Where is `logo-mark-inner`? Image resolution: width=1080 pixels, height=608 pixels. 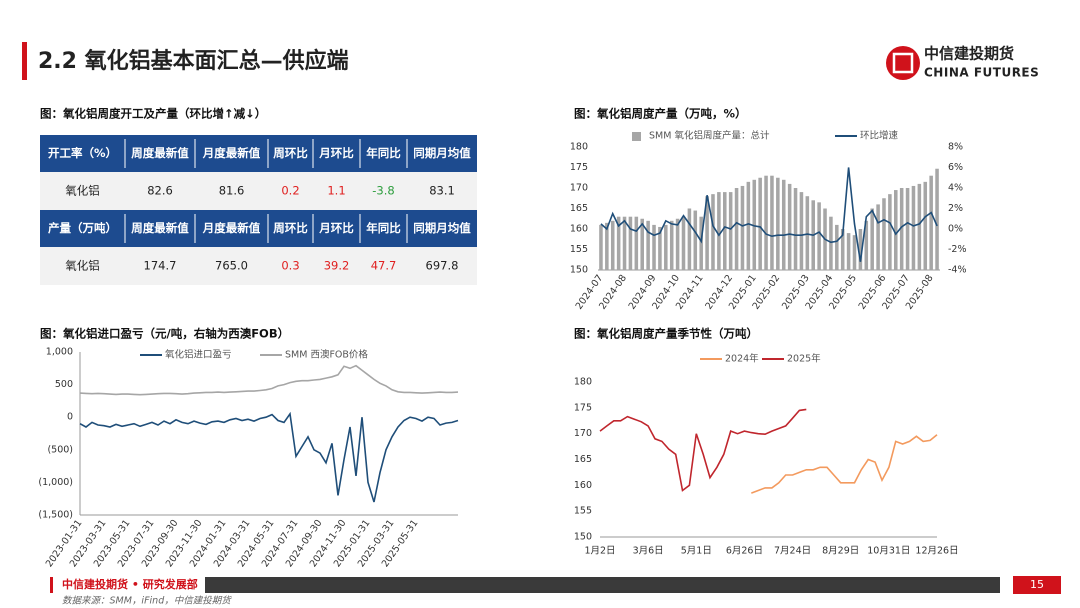
logo-mark-inner is located at coordinates (903, 63).